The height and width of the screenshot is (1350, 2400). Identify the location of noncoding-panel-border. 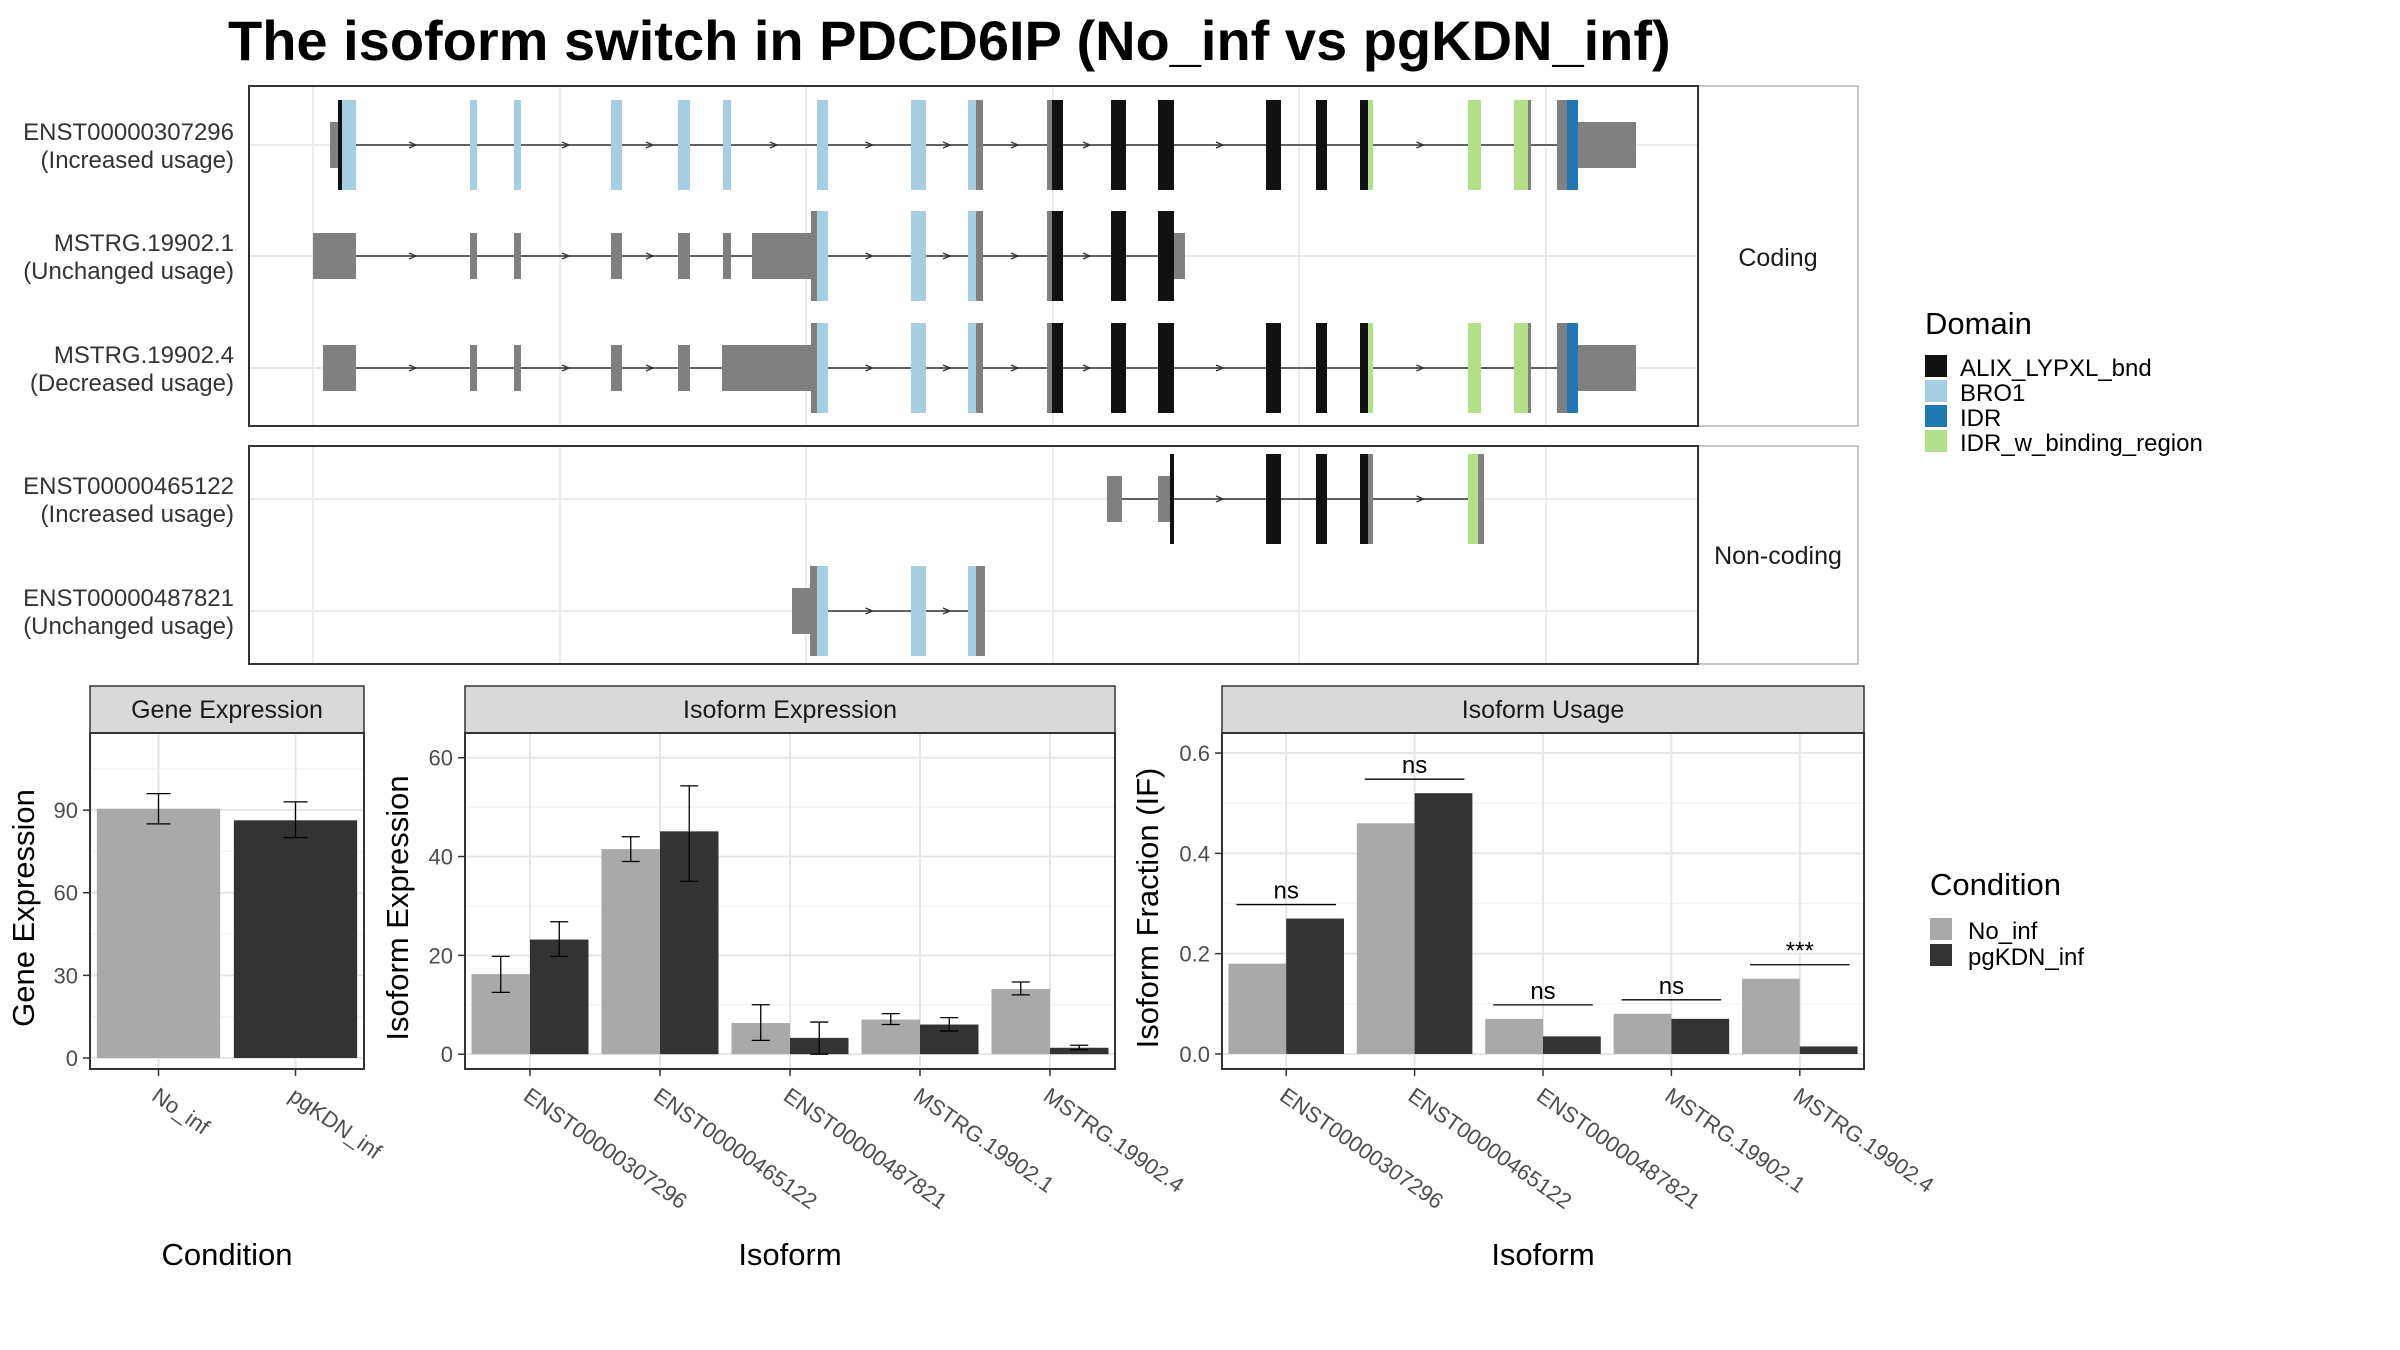
(973, 555).